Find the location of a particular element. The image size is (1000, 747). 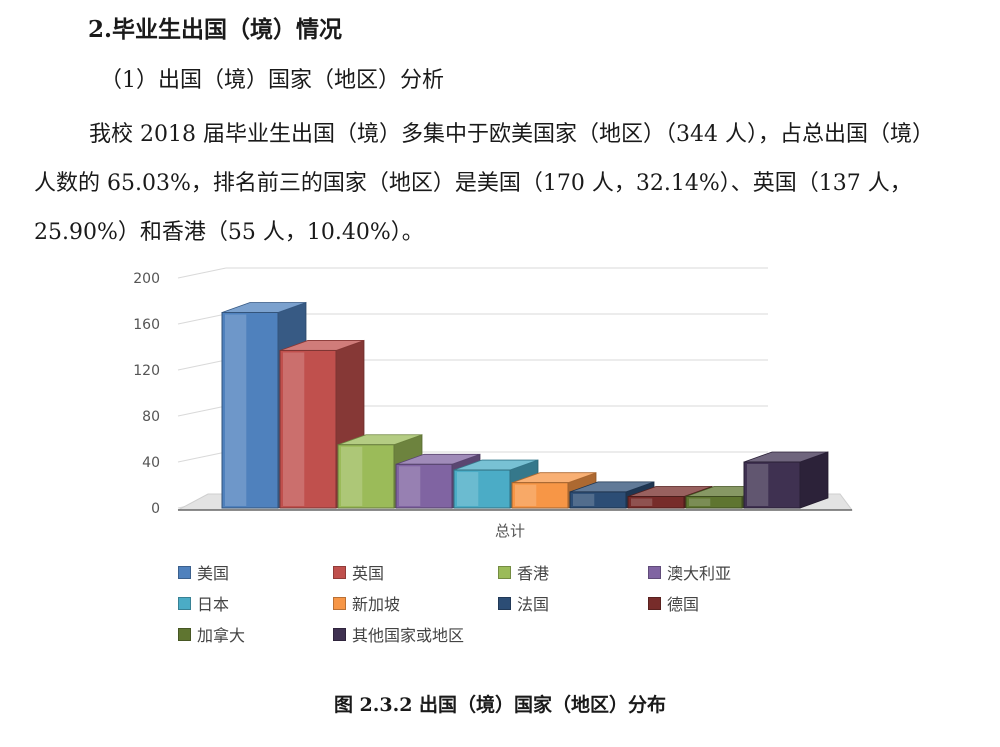

legend-label: 澳大利亚 is located at coordinates (699, 573).